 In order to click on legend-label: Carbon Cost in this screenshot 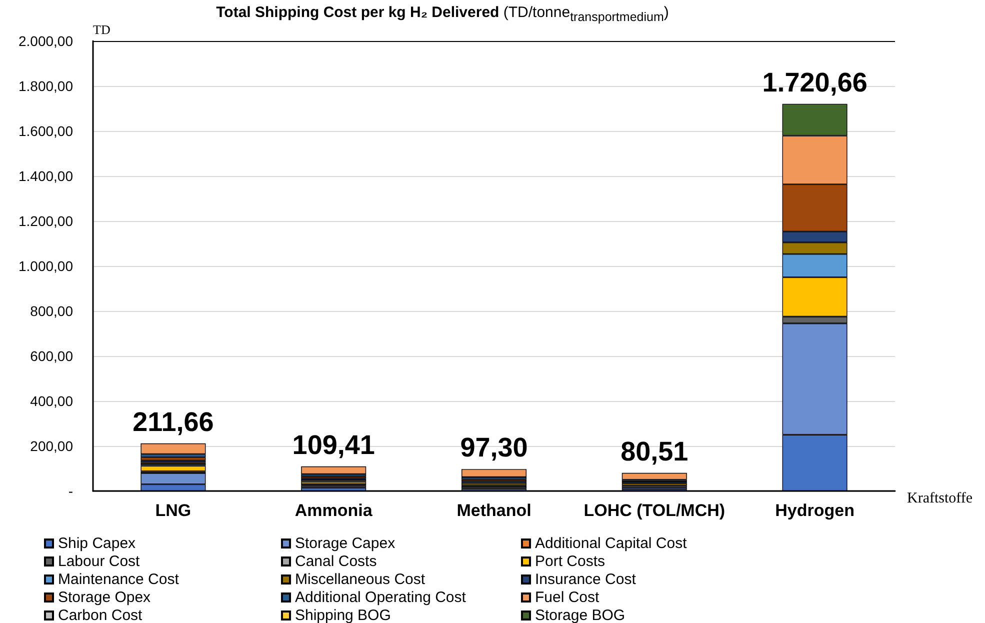, I will do `click(101, 615)`.